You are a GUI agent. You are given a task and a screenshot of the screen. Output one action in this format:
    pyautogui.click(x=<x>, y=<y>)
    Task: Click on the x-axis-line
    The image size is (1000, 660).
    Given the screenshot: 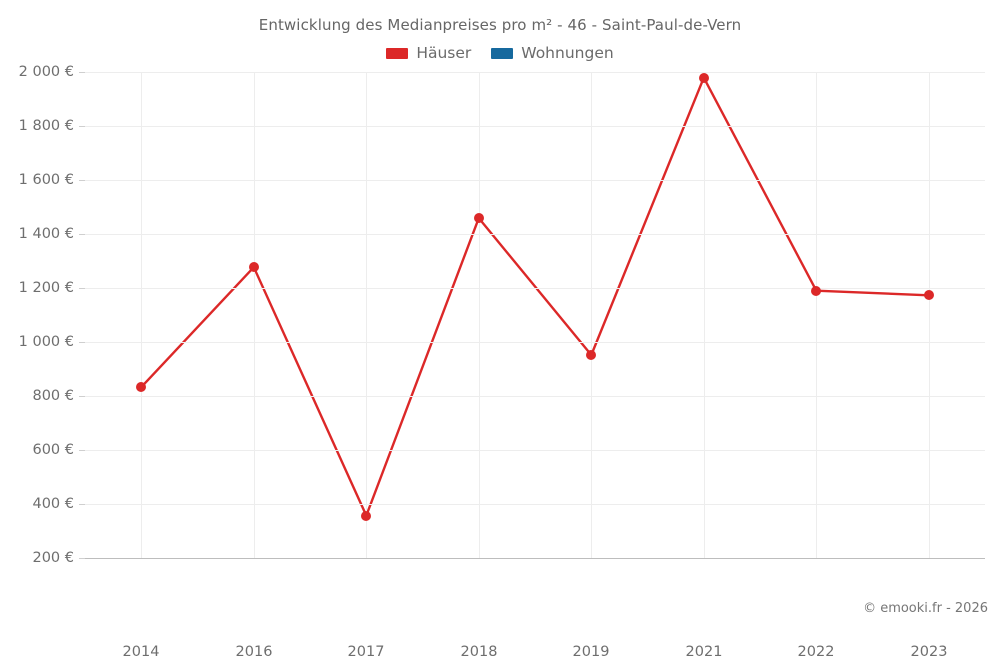 What is the action you would take?
    pyautogui.click(x=535, y=558)
    